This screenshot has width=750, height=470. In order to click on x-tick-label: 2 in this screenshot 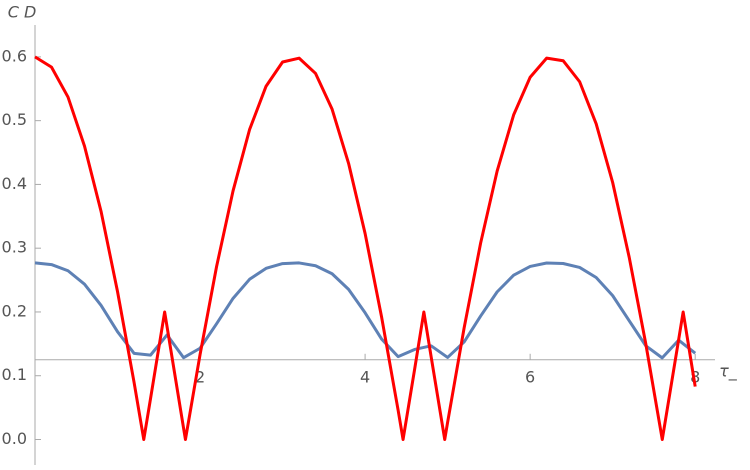, I will do `click(200, 376)`.